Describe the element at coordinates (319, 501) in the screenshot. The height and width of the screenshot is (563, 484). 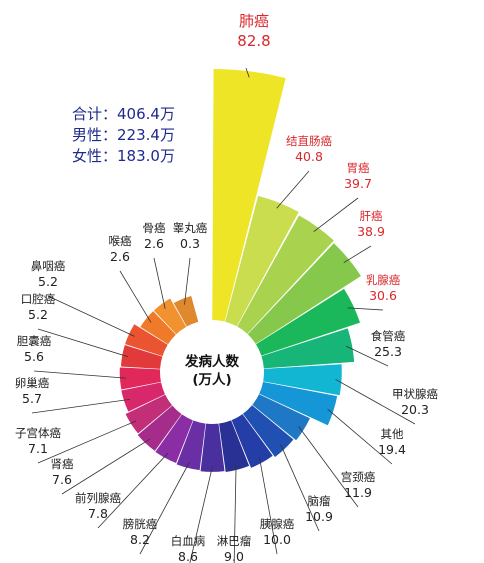
I see `category-label-9: 脑瘤` at that location.